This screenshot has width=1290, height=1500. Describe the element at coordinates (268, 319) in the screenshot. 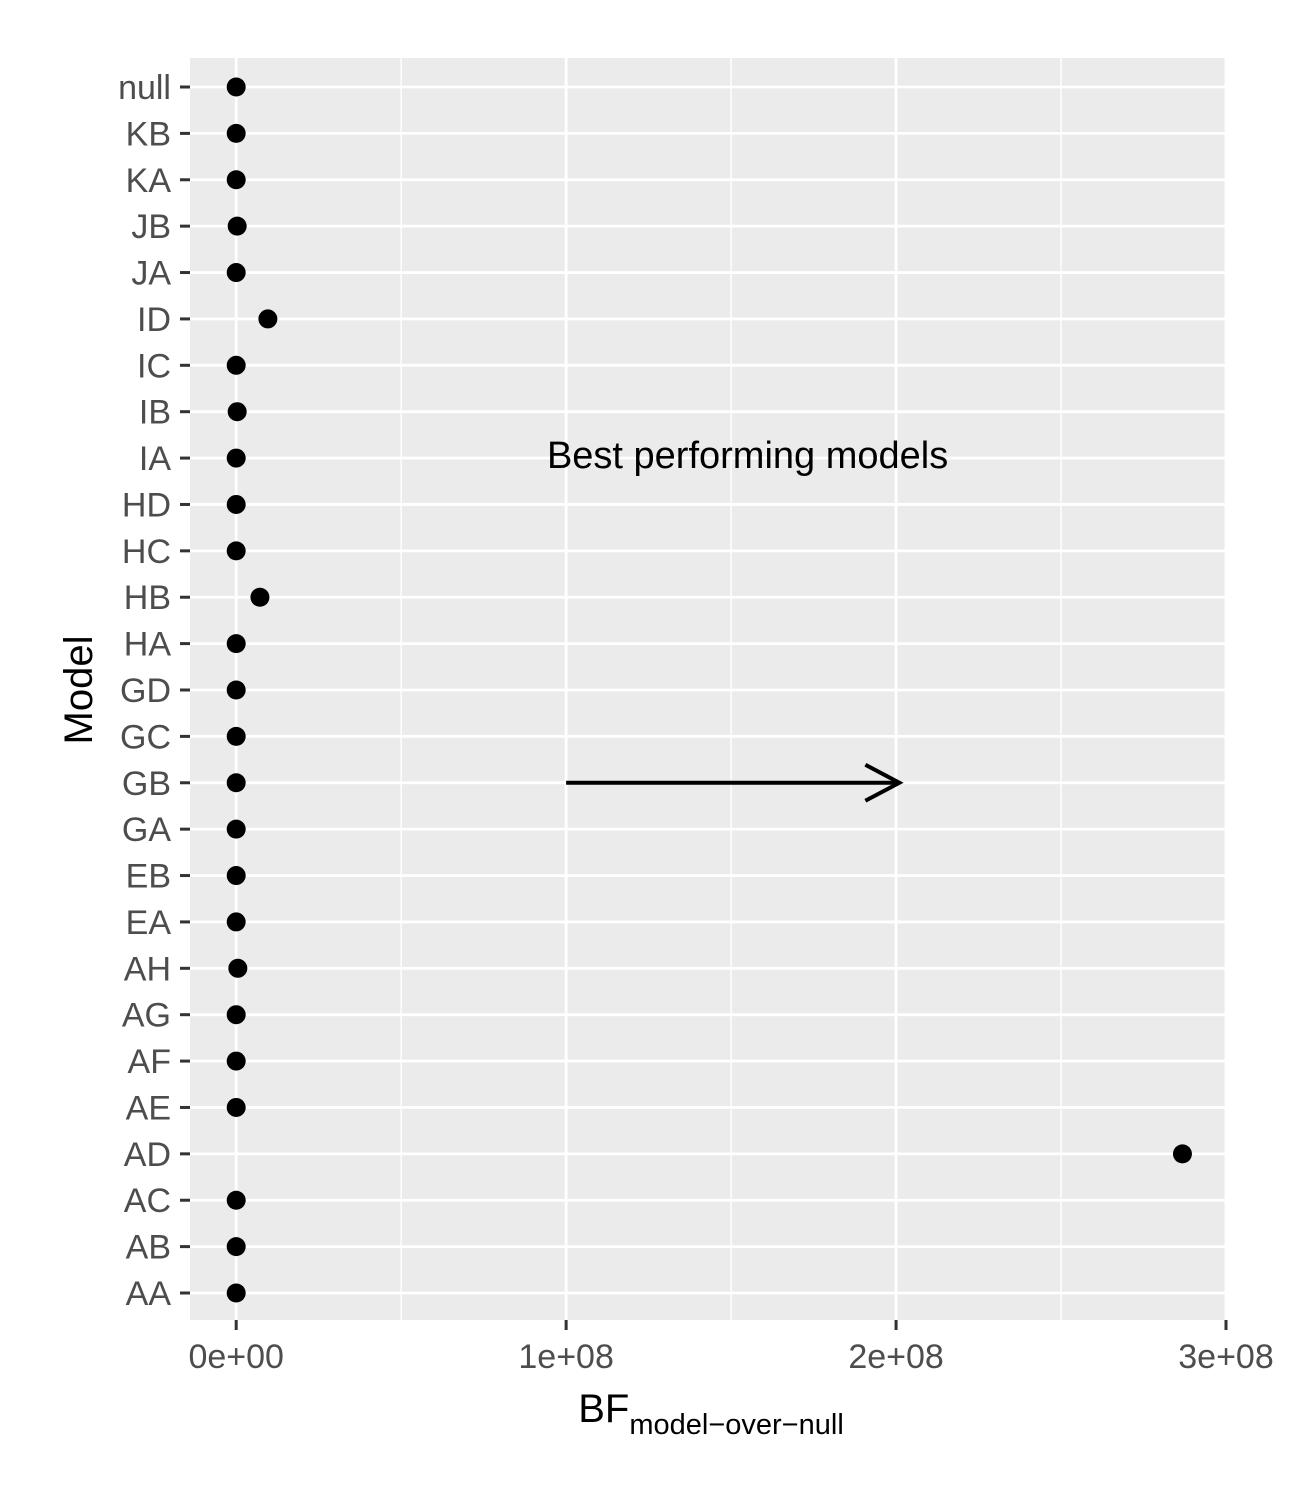

I see `point-ID` at that location.